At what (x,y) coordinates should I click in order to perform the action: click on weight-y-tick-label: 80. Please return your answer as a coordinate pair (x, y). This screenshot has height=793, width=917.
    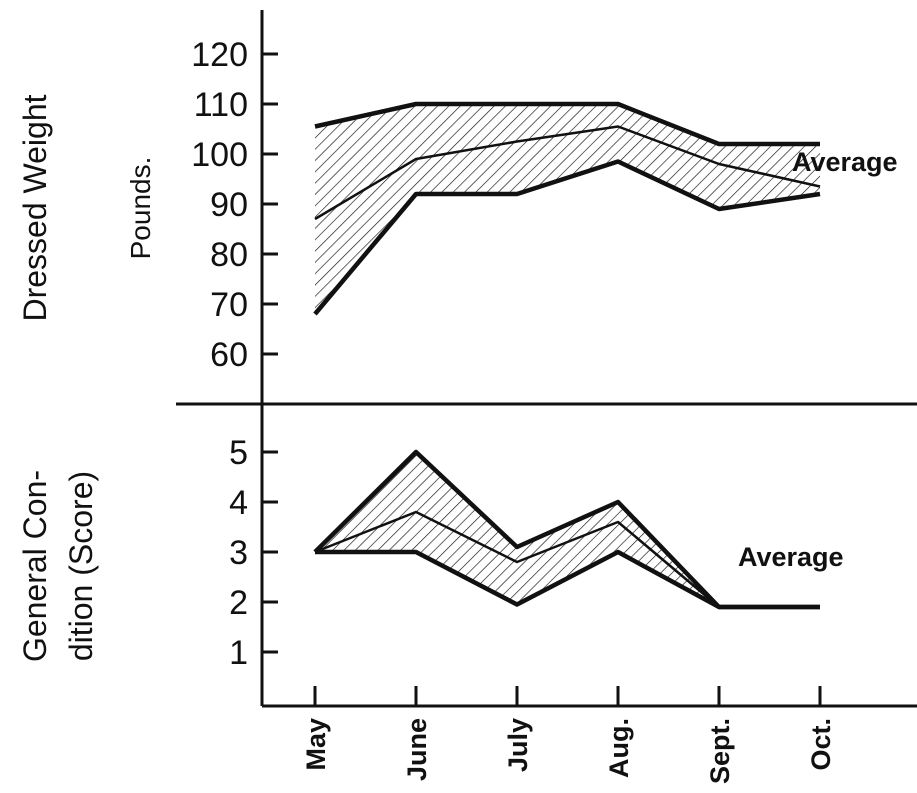
    Looking at the image, I should click on (229, 255).